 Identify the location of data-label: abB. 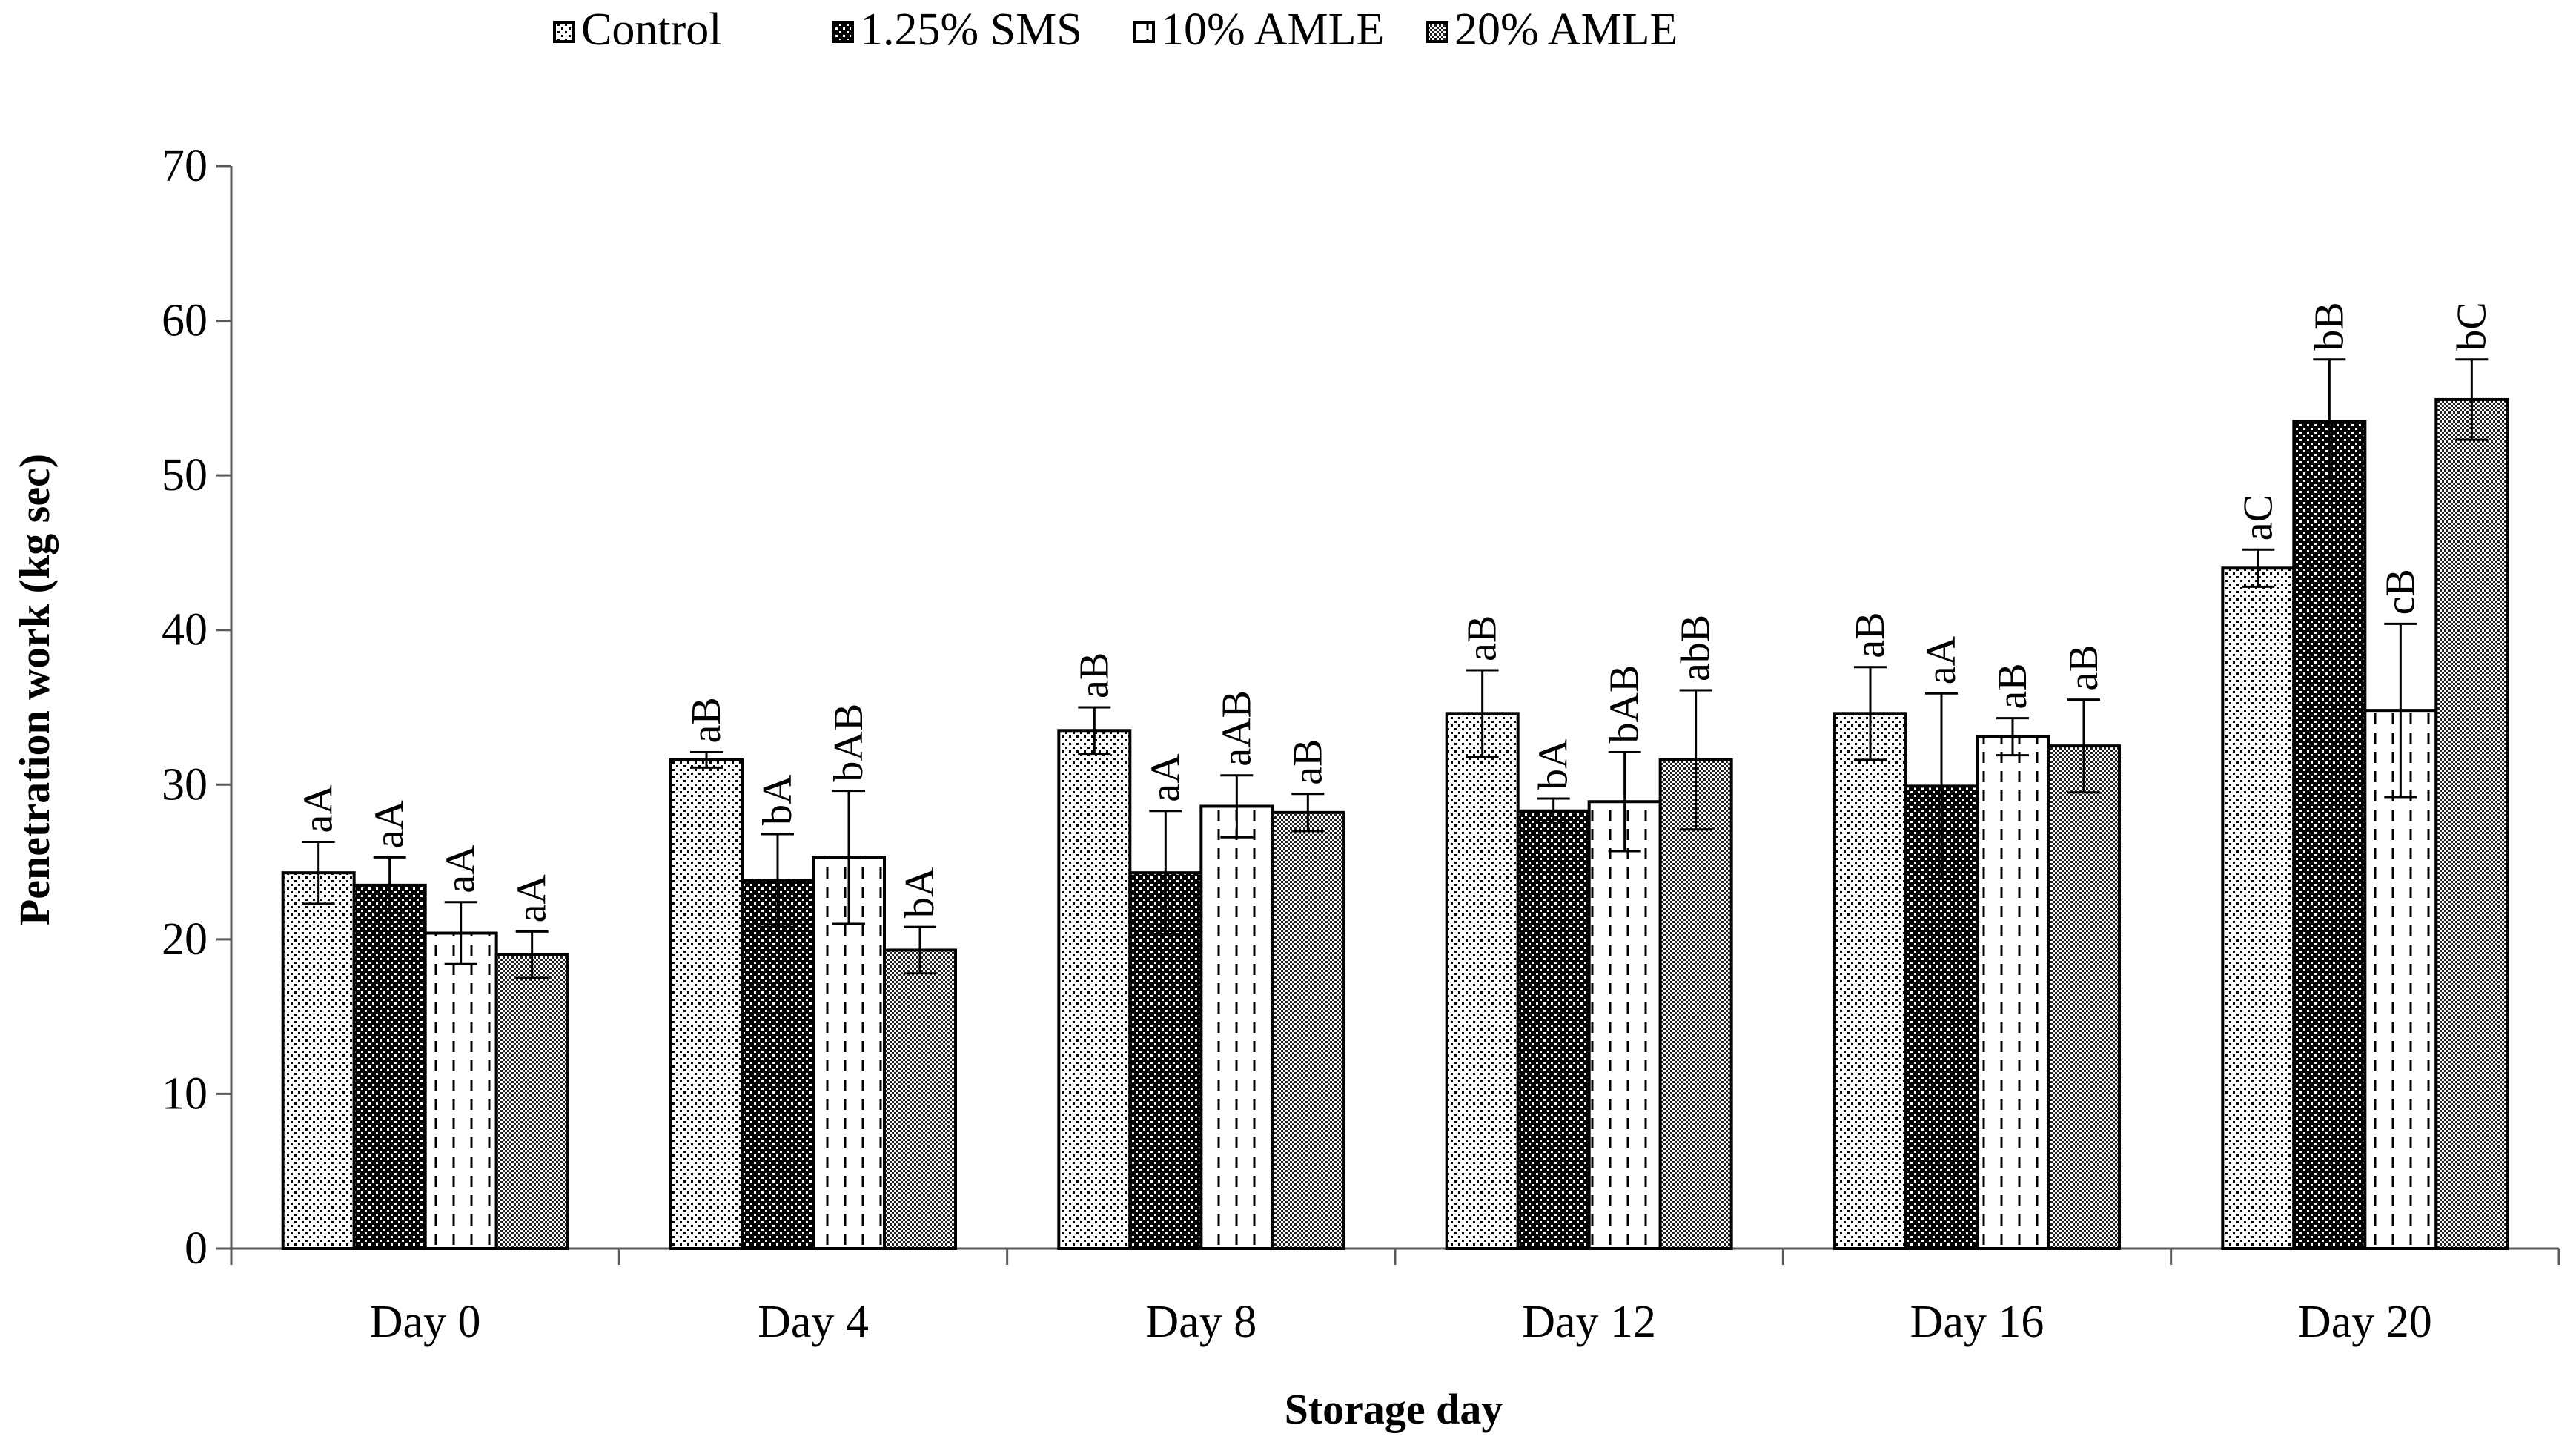
(1696, 648).